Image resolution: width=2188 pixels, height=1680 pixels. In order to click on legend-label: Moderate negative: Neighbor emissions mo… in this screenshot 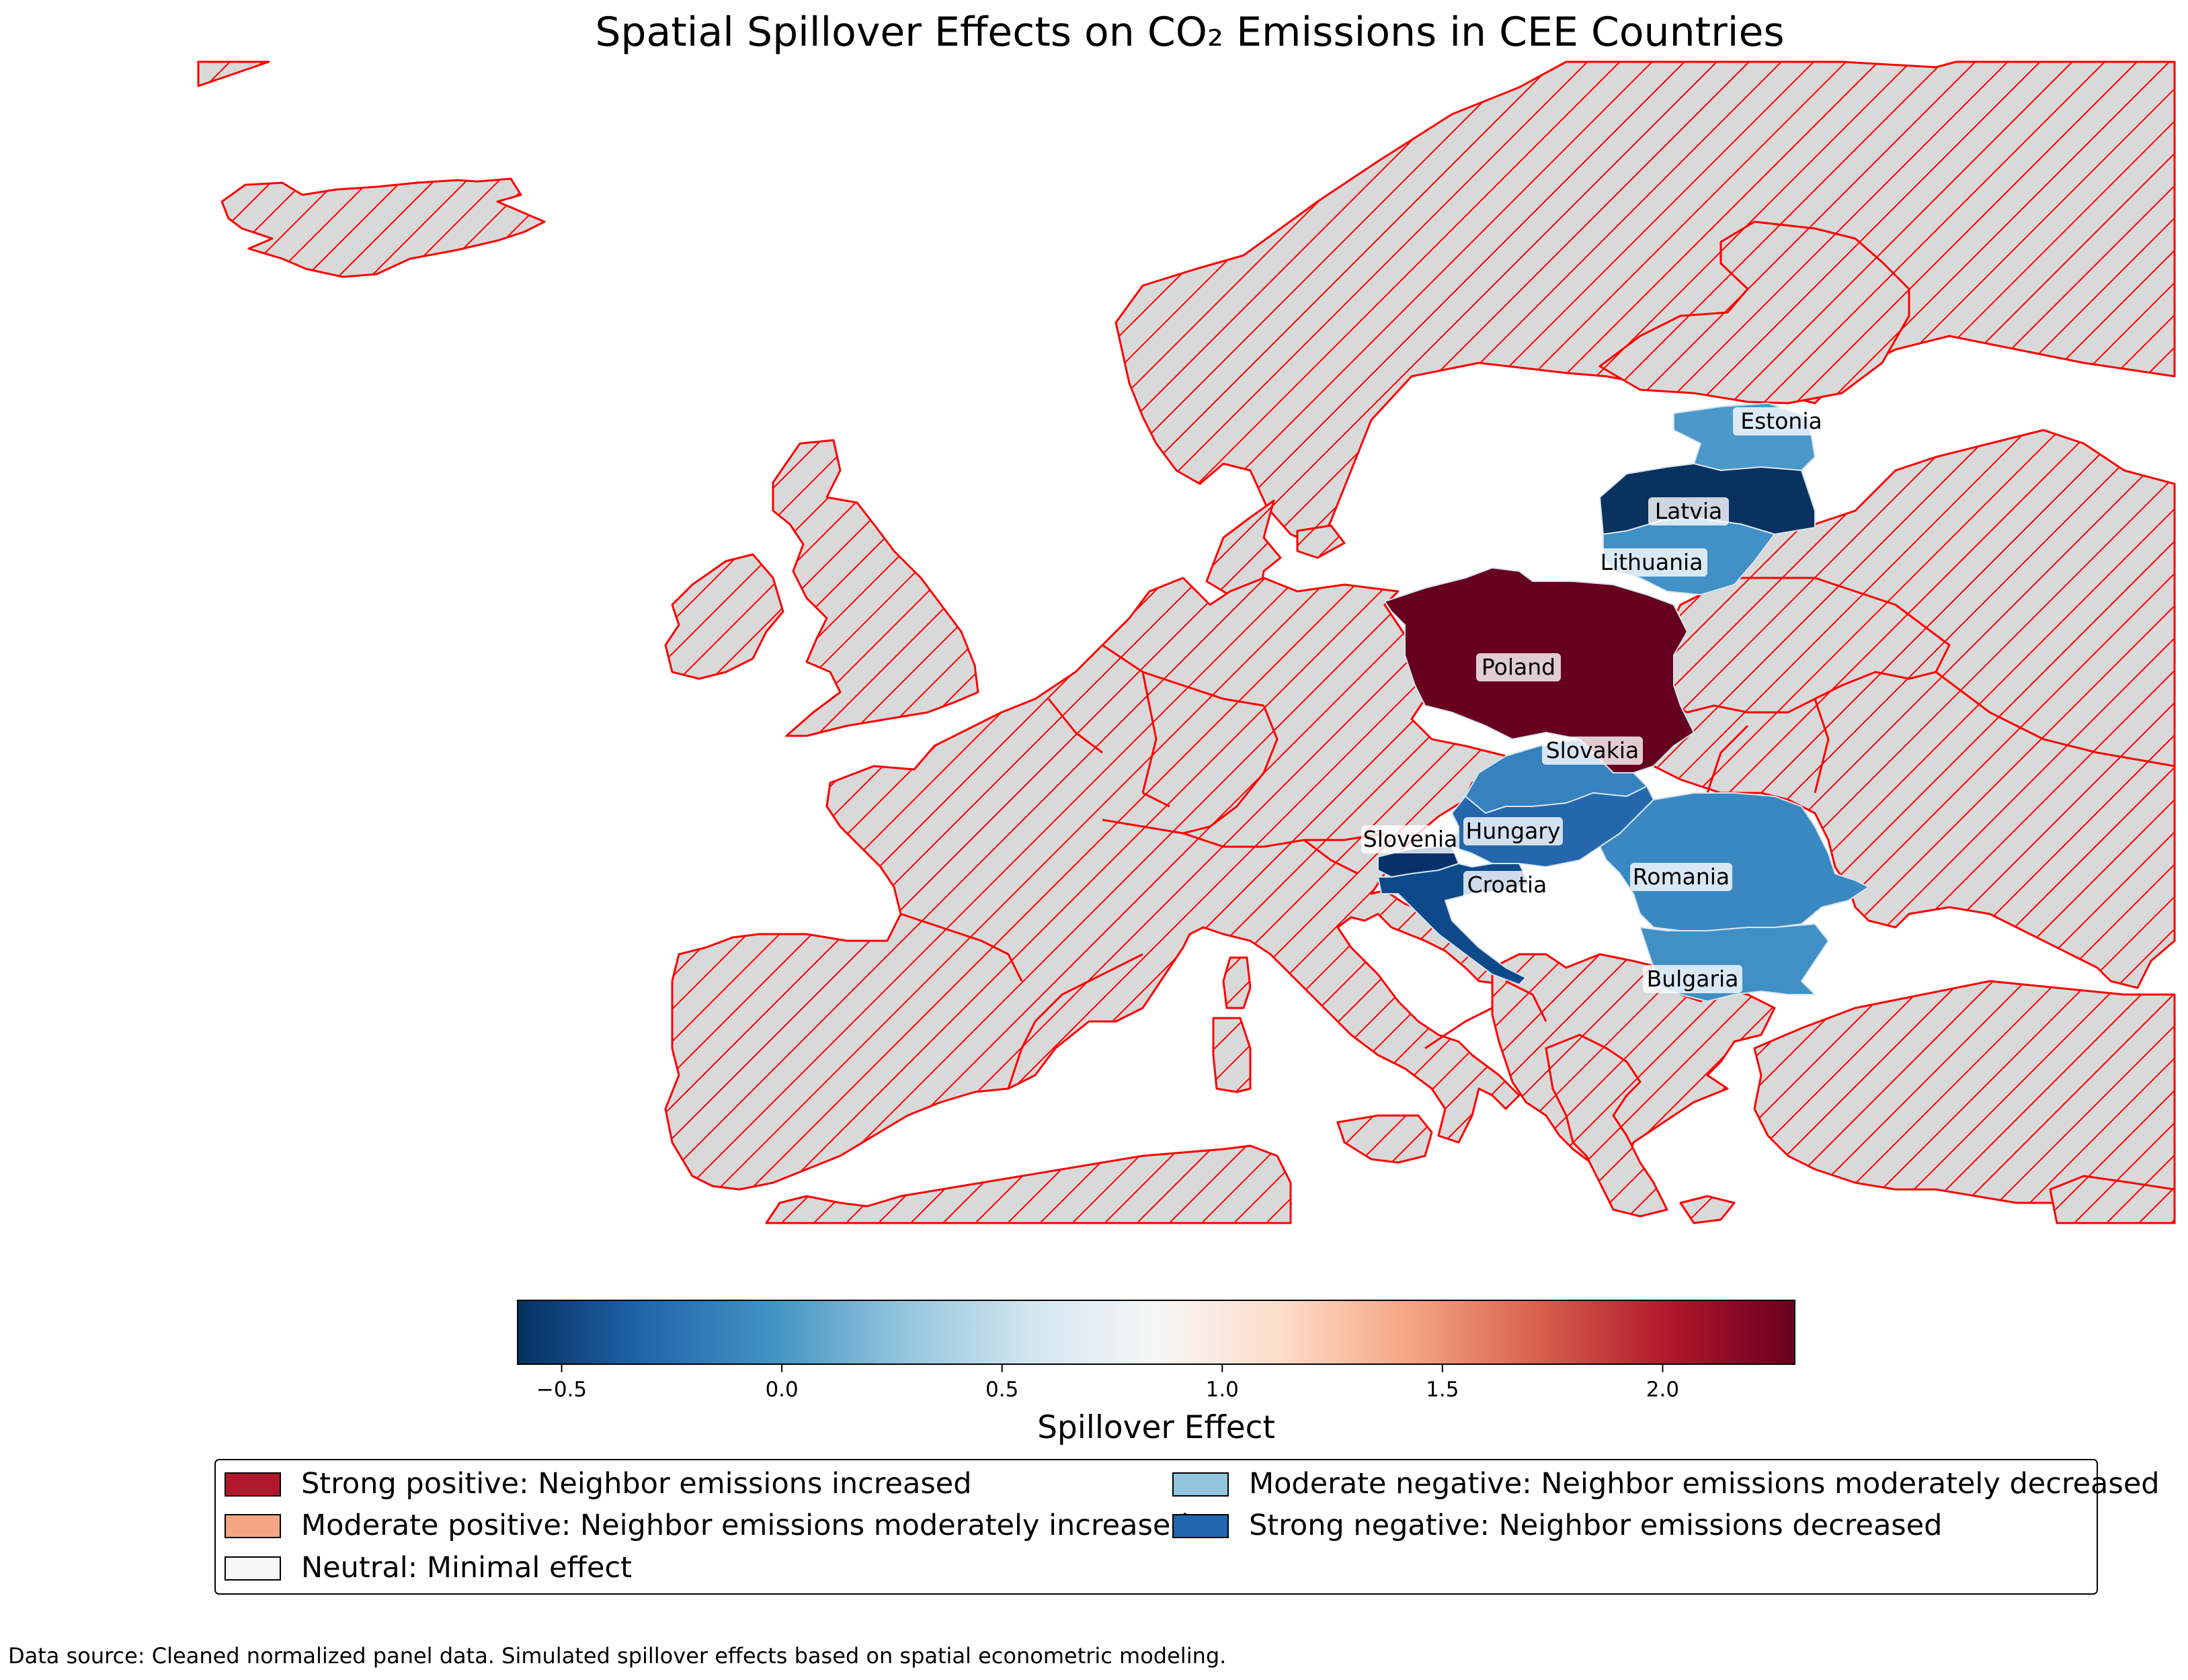, I will do `click(1704, 1484)`.